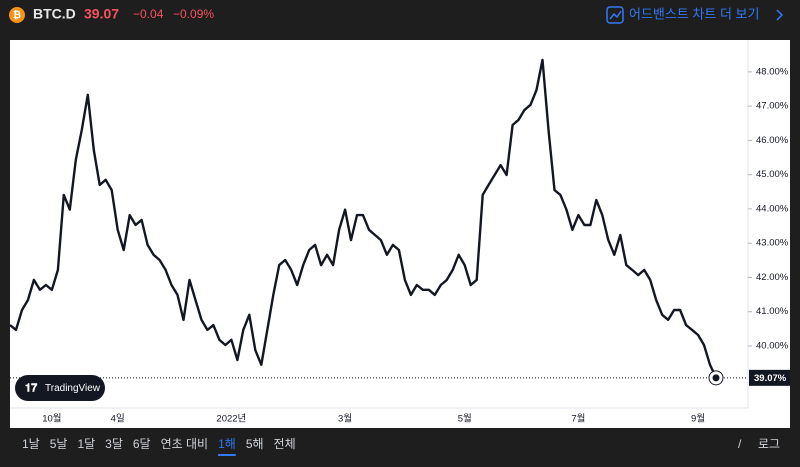 Image resolution: width=800 pixels, height=467 pixels. I want to click on last-value-label: 39.07%, so click(770, 378).